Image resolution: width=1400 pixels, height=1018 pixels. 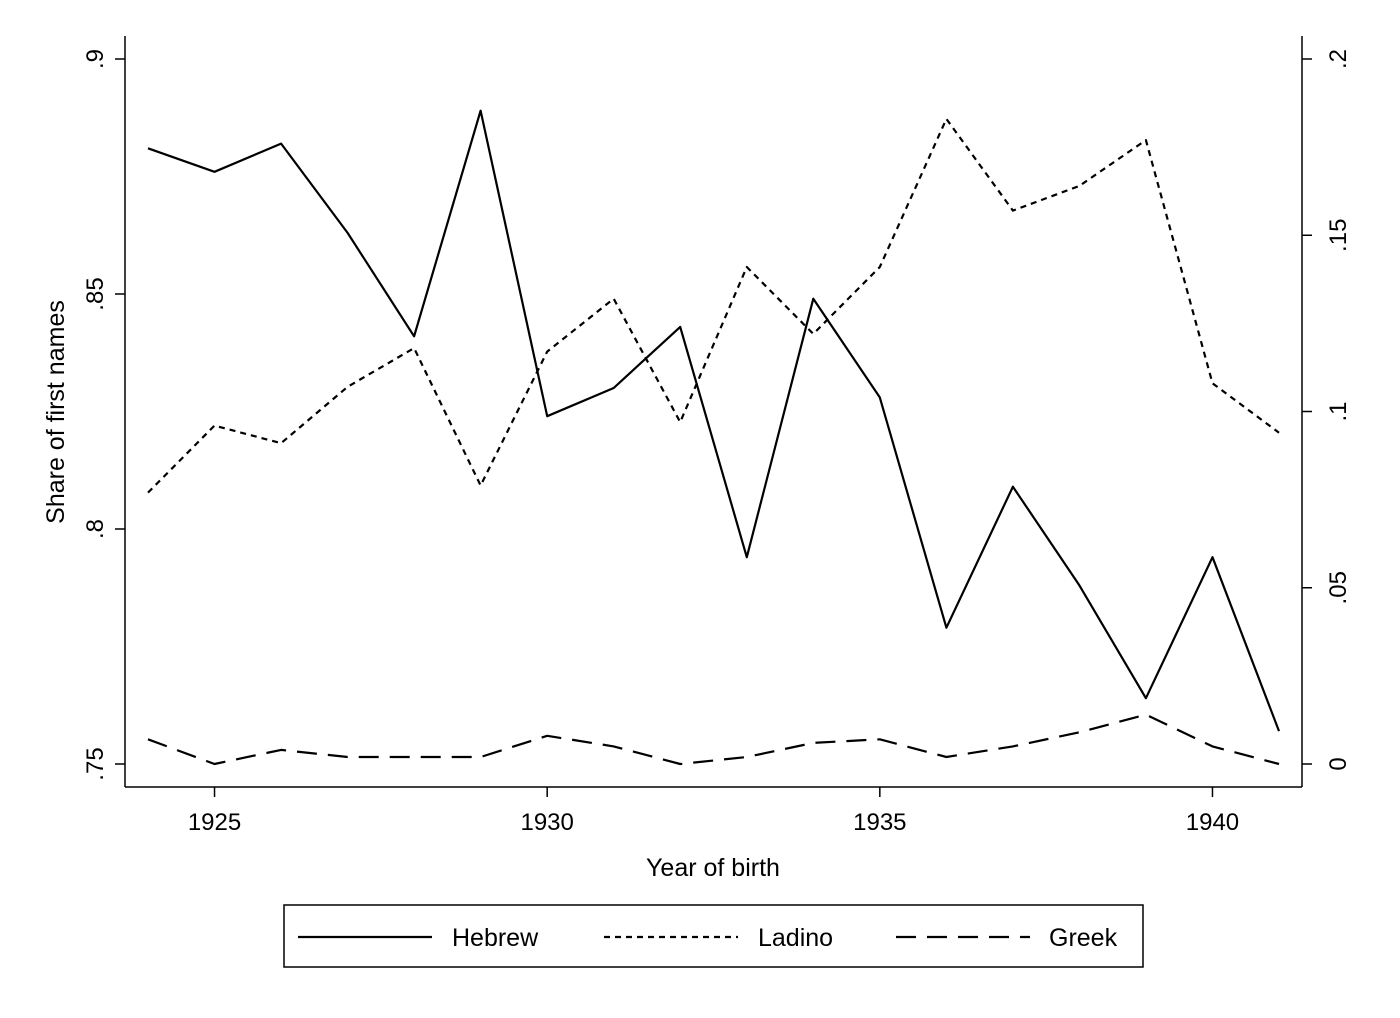 What do you see at coordinates (1083, 938) in the screenshot?
I see `legend-label-greek: Greek` at bounding box center [1083, 938].